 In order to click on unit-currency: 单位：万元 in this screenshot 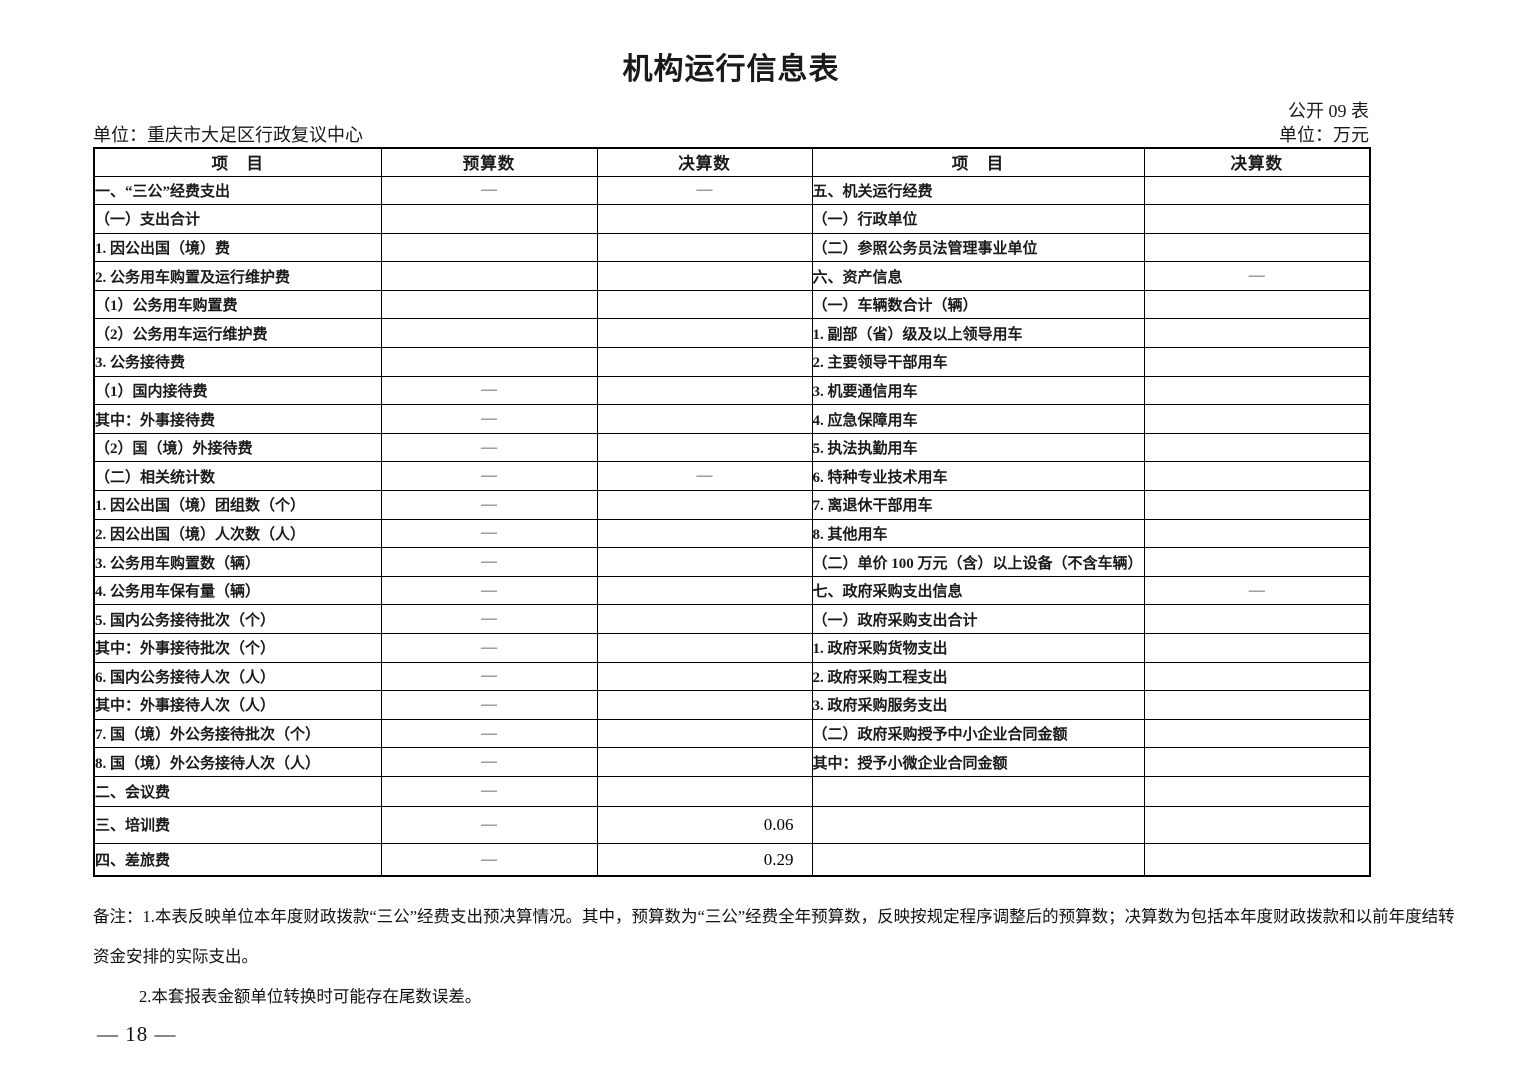, I will do `click(1324, 135)`.